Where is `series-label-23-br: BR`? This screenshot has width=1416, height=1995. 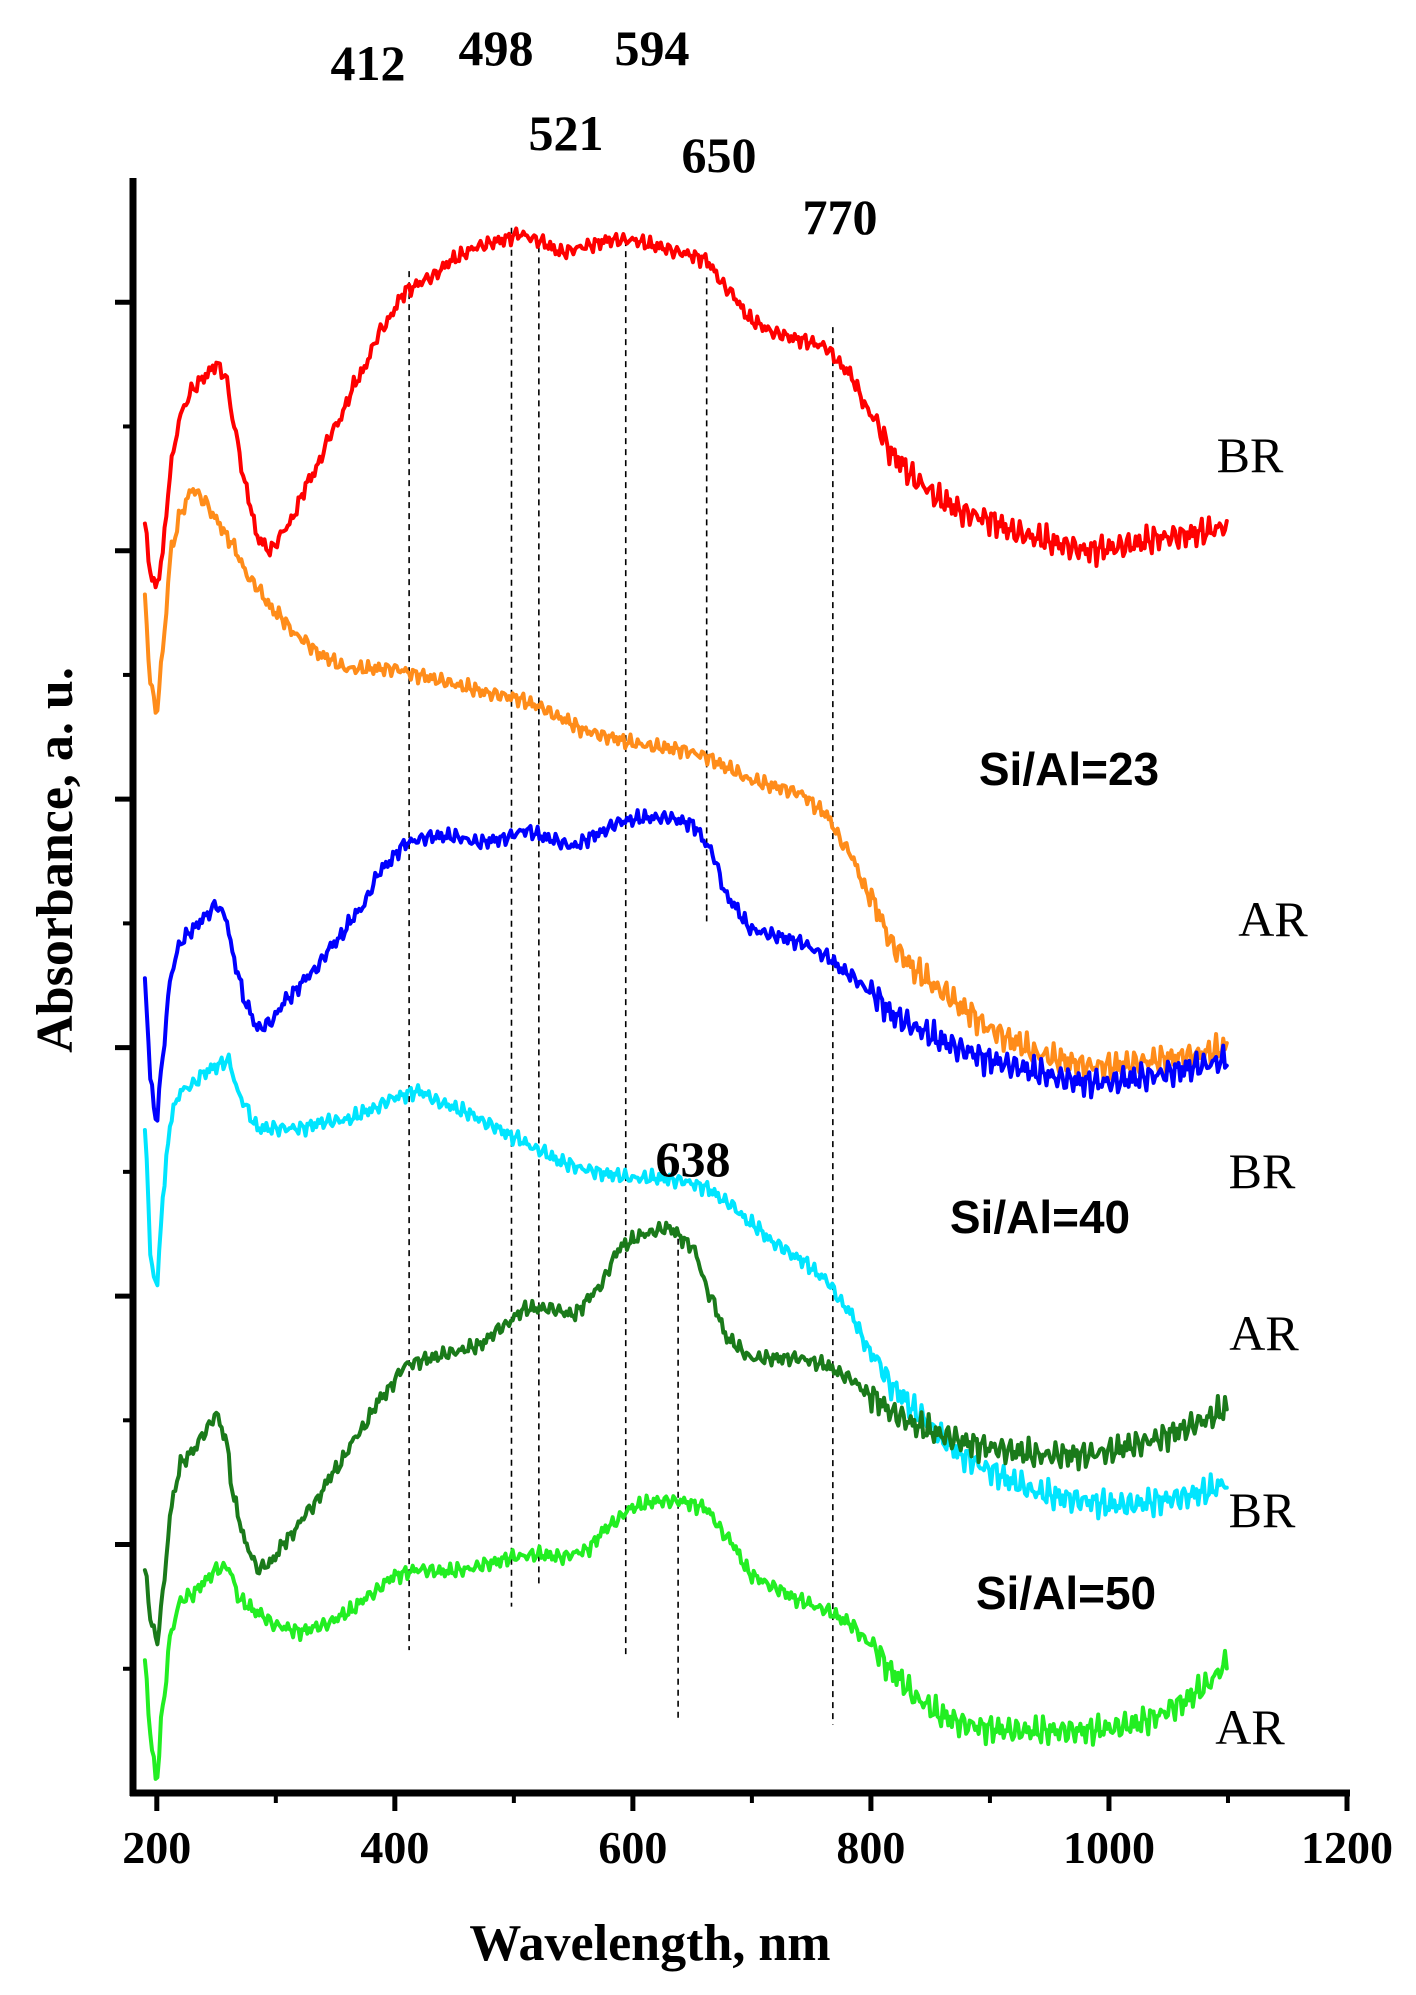
series-label-23-br: BR is located at coordinates (1250, 455).